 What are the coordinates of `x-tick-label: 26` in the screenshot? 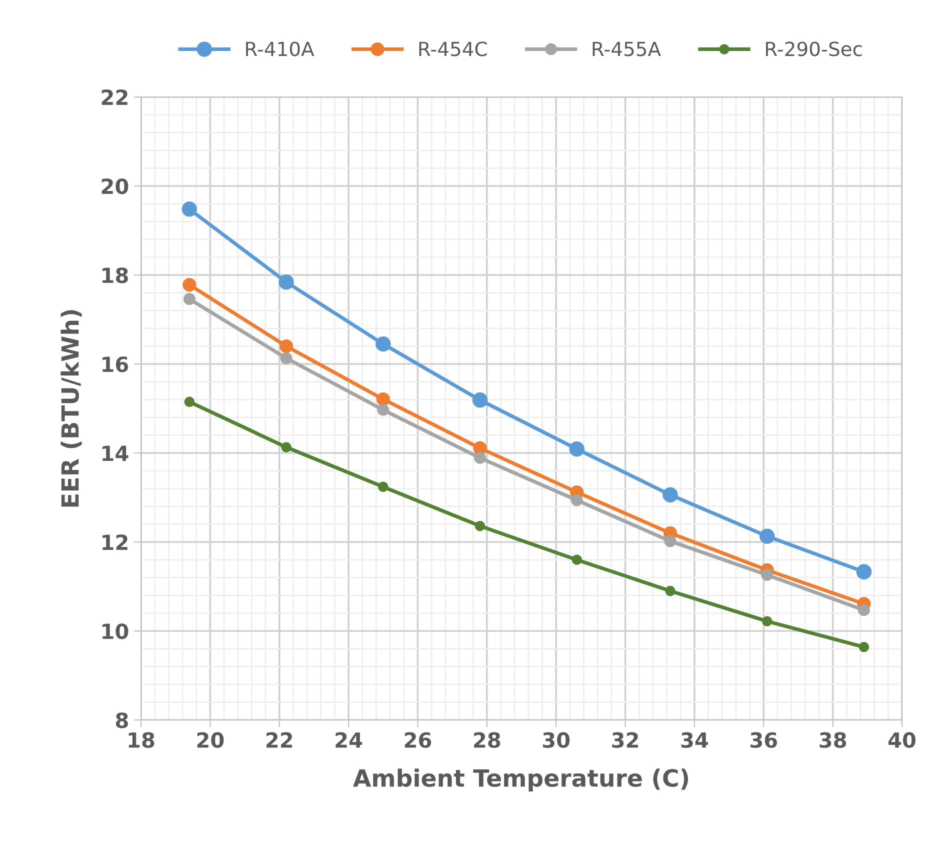 It's located at (418, 740).